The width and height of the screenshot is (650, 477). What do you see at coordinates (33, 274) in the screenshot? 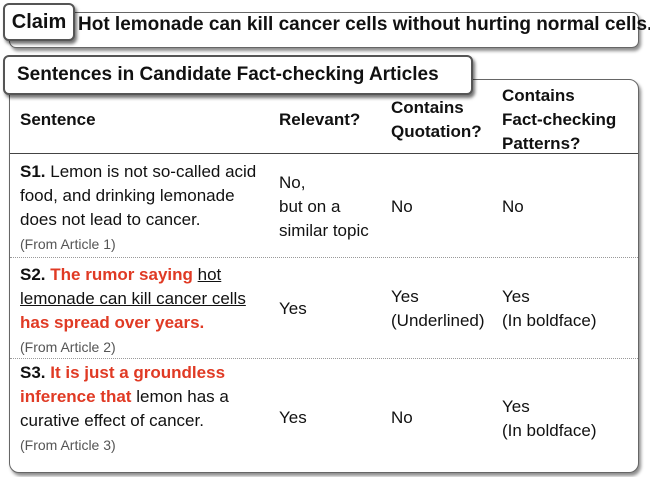
I see `row-s2-id: S2.` at bounding box center [33, 274].